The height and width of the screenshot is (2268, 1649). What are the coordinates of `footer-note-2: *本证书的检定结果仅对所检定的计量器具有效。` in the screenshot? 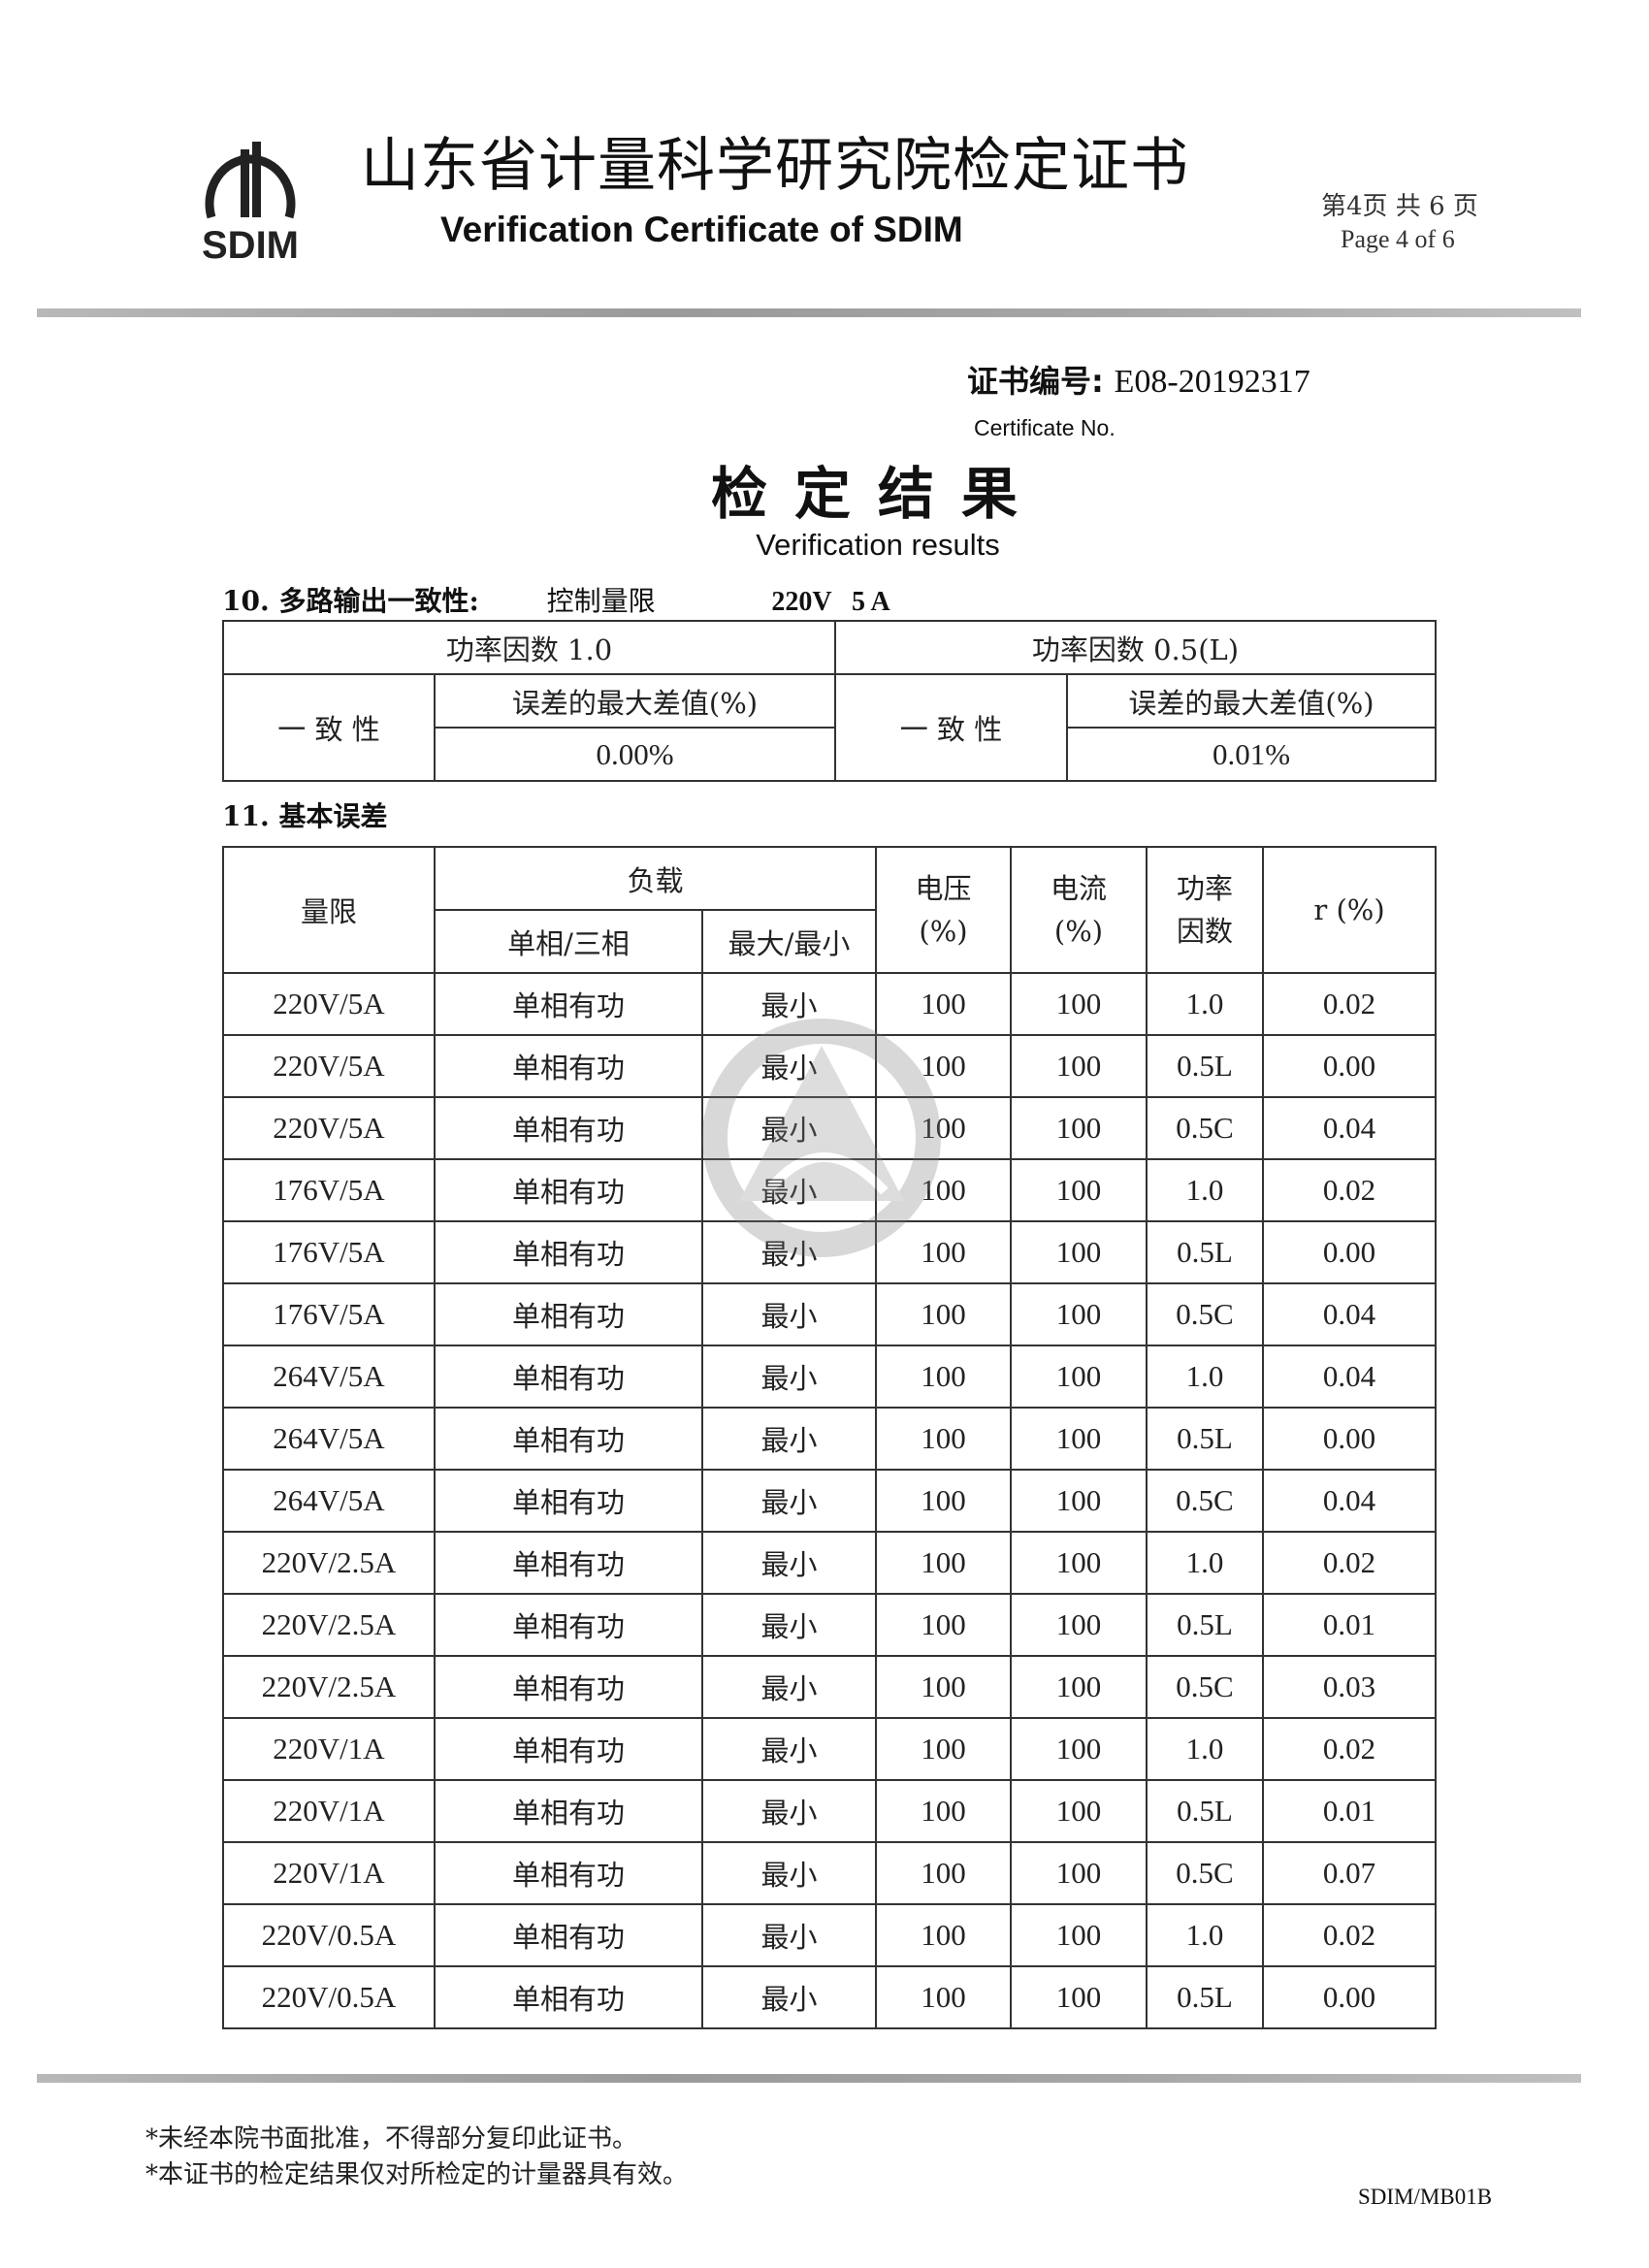 It's located at (417, 2174).